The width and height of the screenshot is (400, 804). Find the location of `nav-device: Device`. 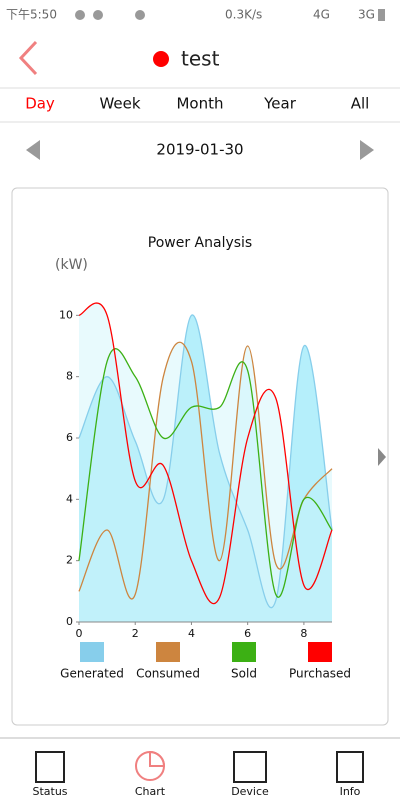

nav-device: Device is located at coordinates (250, 774).